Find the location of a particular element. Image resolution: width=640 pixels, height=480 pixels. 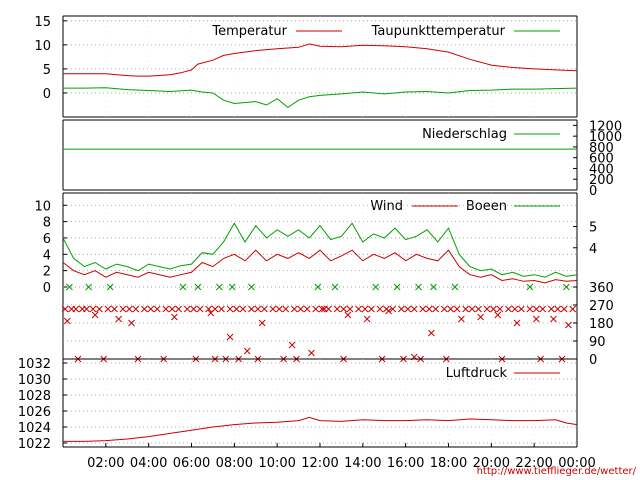

y-tick-label: 0 is located at coordinates (47, 288).